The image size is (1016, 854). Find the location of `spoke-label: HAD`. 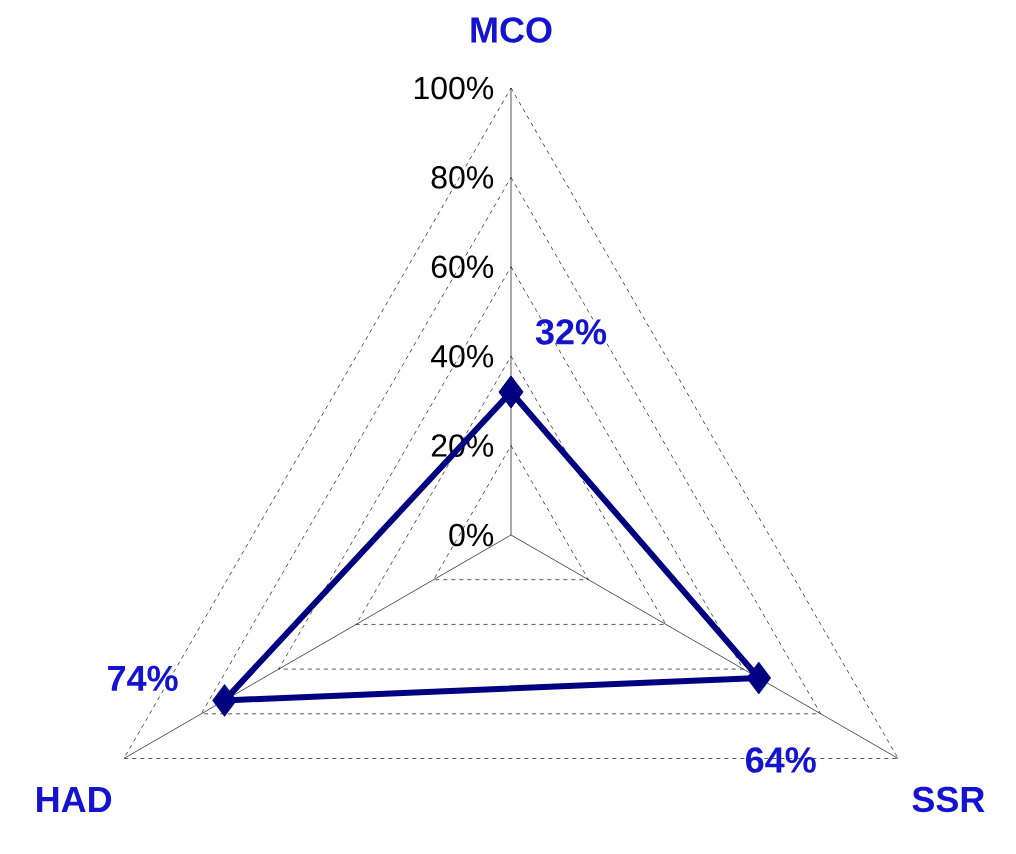

spoke-label: HAD is located at coordinates (74, 799).